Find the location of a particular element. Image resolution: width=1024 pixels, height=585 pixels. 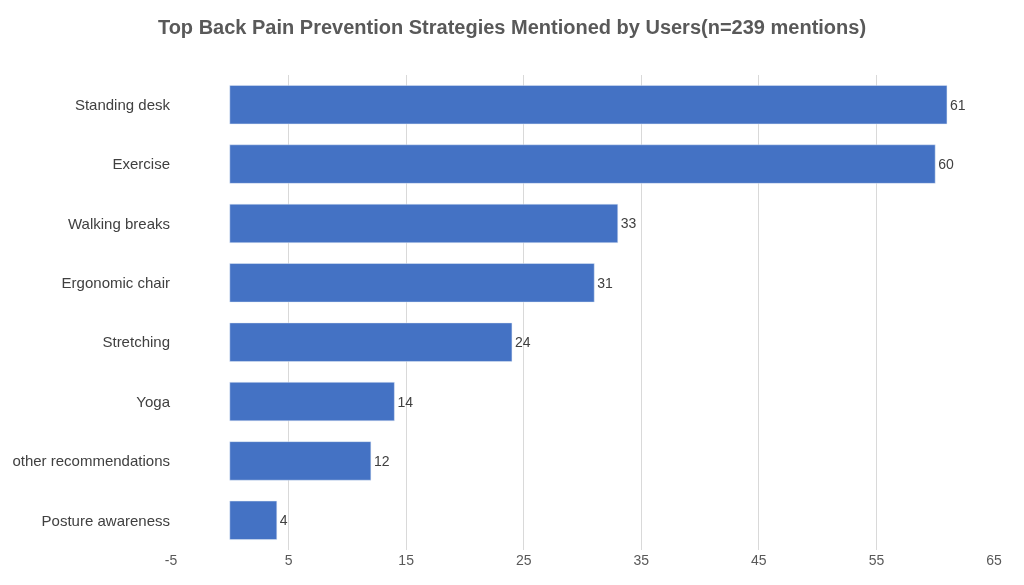

data-label: 31 is located at coordinates (605, 282).